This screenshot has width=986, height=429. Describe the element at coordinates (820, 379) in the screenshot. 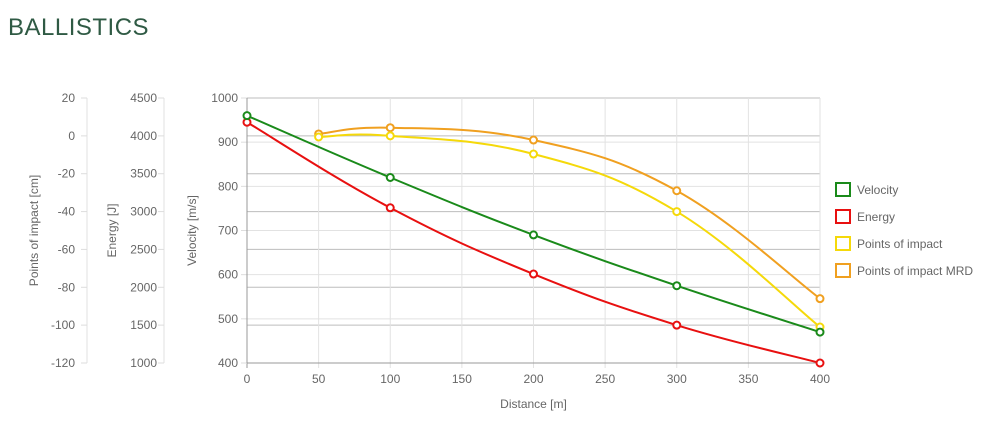

I see `x-tick-label: 400` at that location.